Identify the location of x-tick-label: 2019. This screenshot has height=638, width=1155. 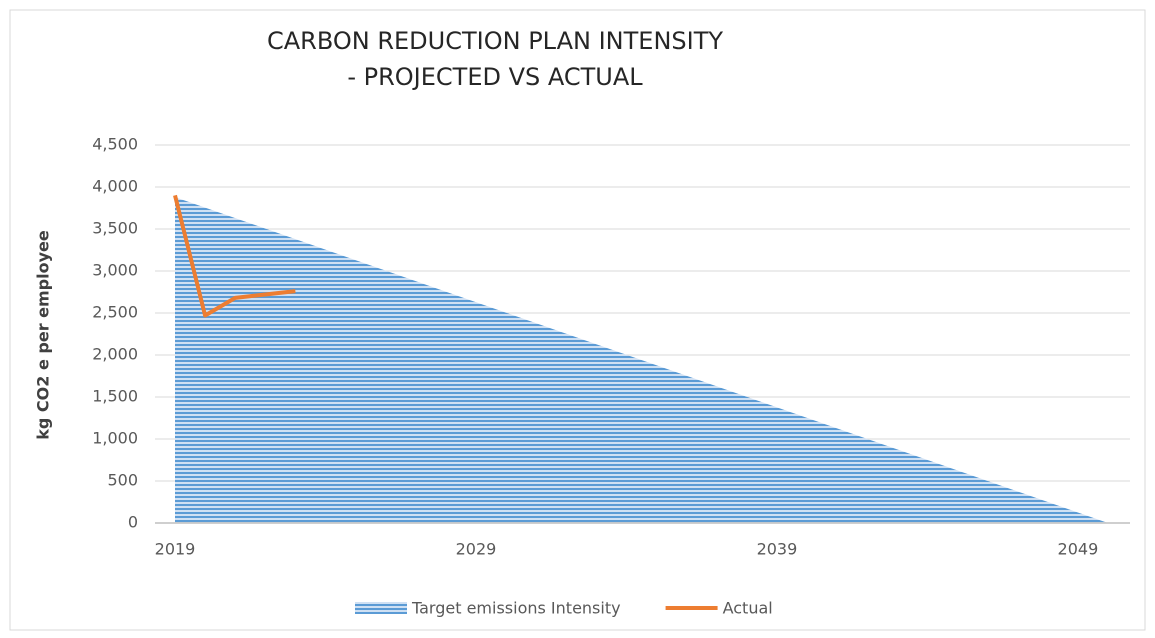
(175, 549).